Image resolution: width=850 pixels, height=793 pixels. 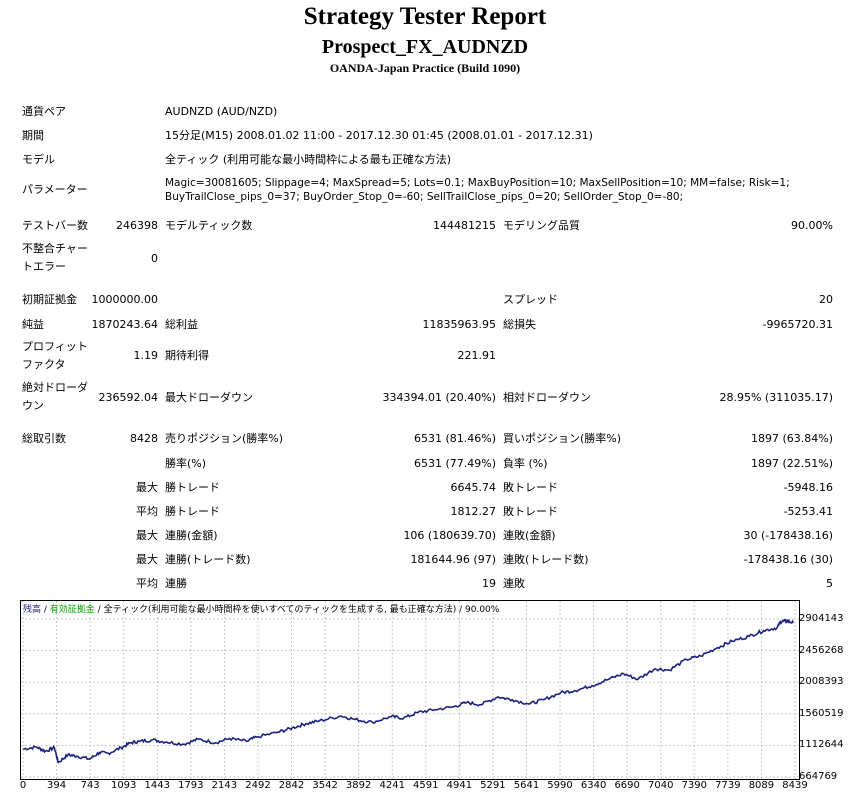 What do you see at coordinates (808, 511) in the screenshot?
I see `avg-loss-value: -5253.41` at bounding box center [808, 511].